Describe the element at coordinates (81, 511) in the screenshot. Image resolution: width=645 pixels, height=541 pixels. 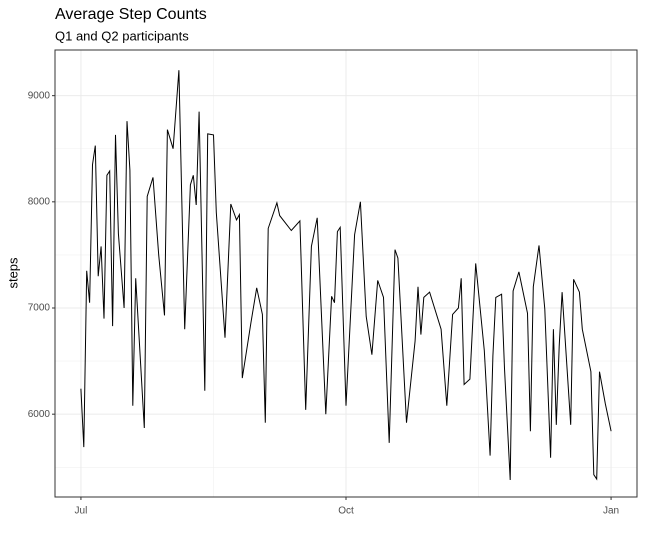
I see `x-tick-label: Jul` at that location.